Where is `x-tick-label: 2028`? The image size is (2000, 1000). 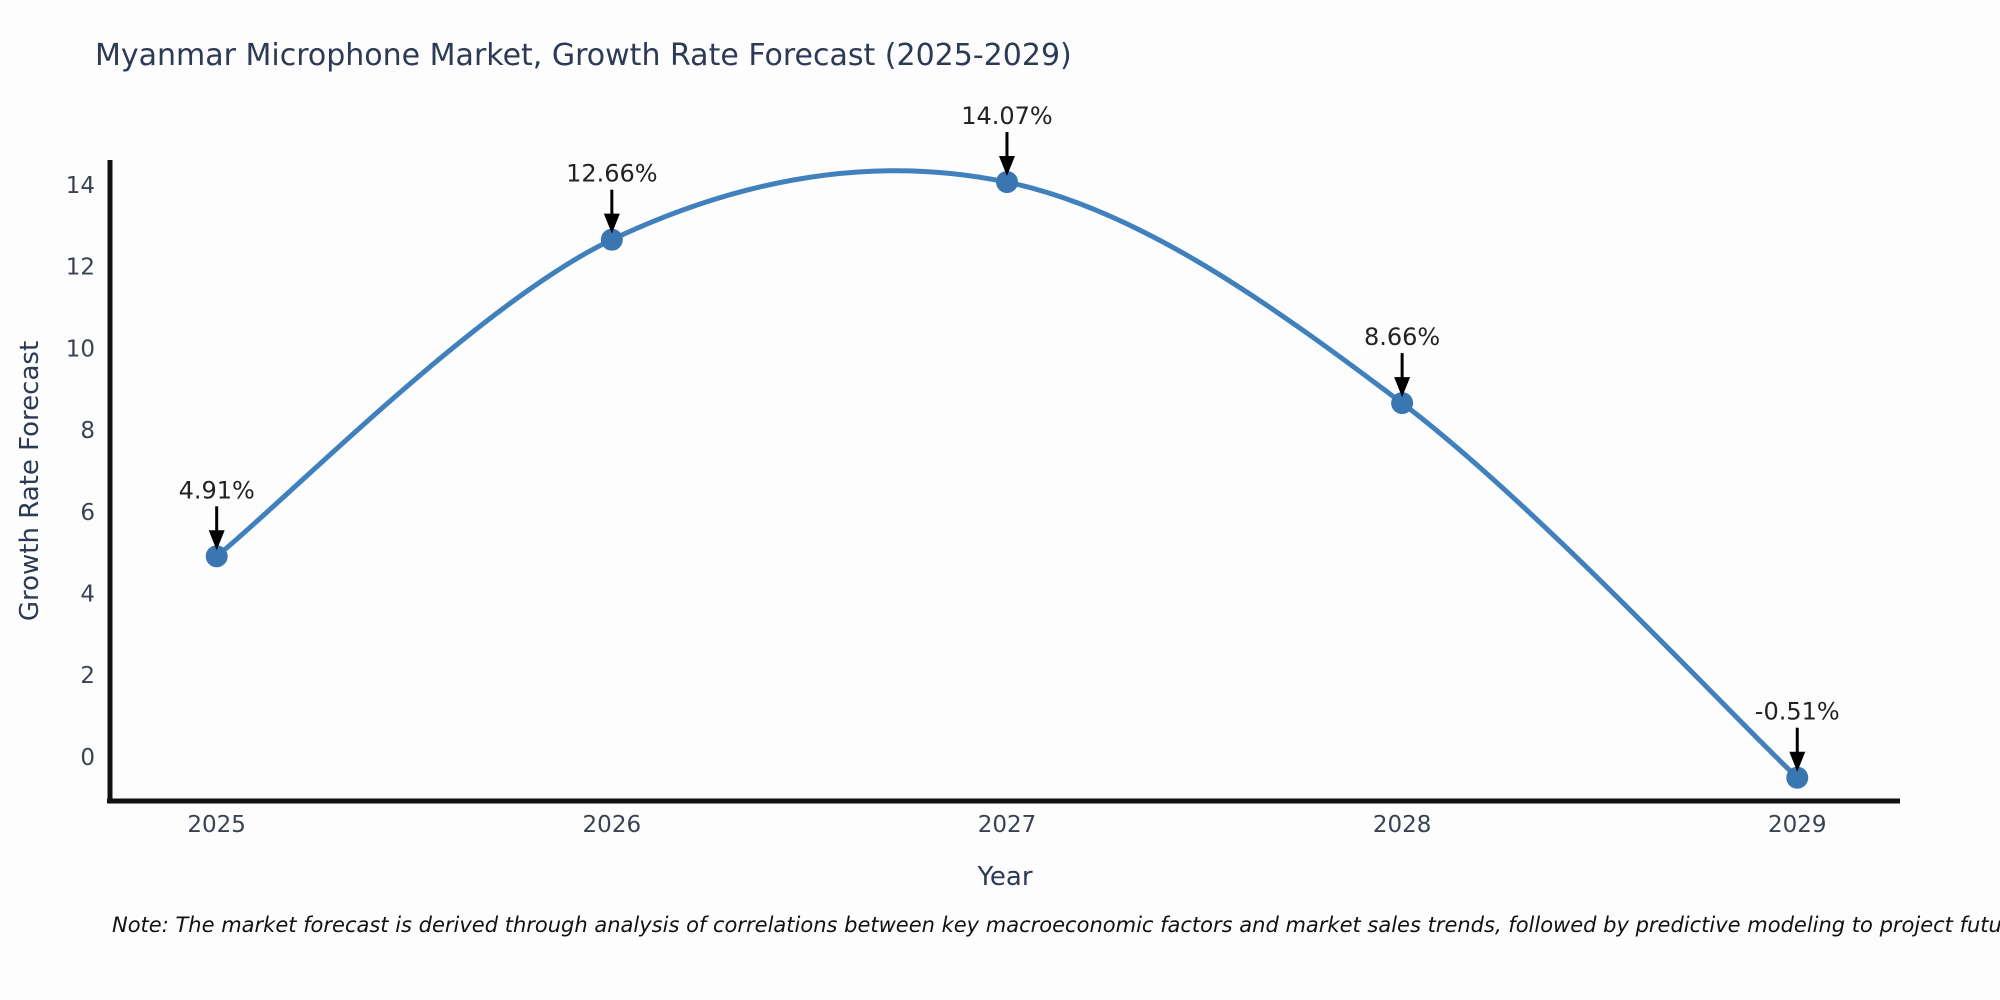 x-tick-label: 2028 is located at coordinates (1402, 825).